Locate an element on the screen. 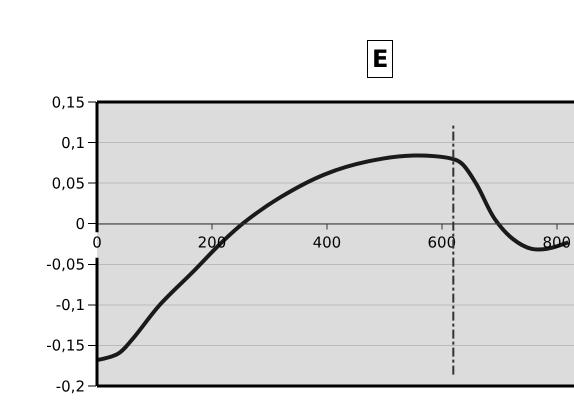 Image resolution: width=574 pixels, height=406 pixels. x-tick-label: 400 is located at coordinates (327, 243).